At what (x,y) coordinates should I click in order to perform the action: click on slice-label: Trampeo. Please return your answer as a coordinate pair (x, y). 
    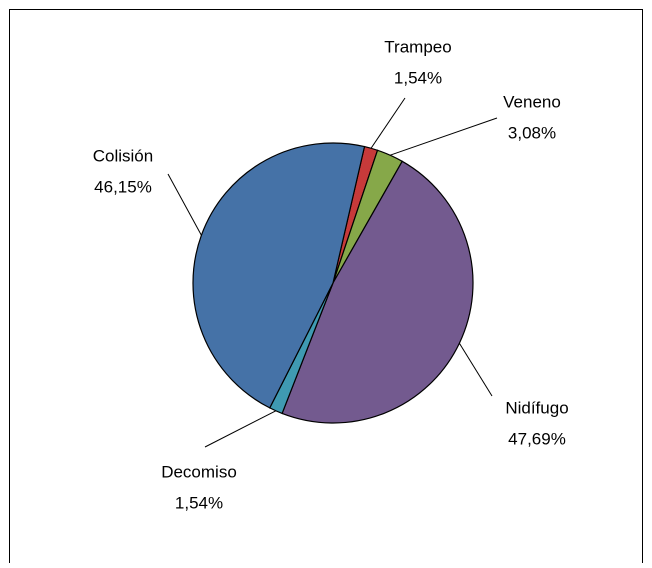
    Looking at the image, I should click on (417, 46).